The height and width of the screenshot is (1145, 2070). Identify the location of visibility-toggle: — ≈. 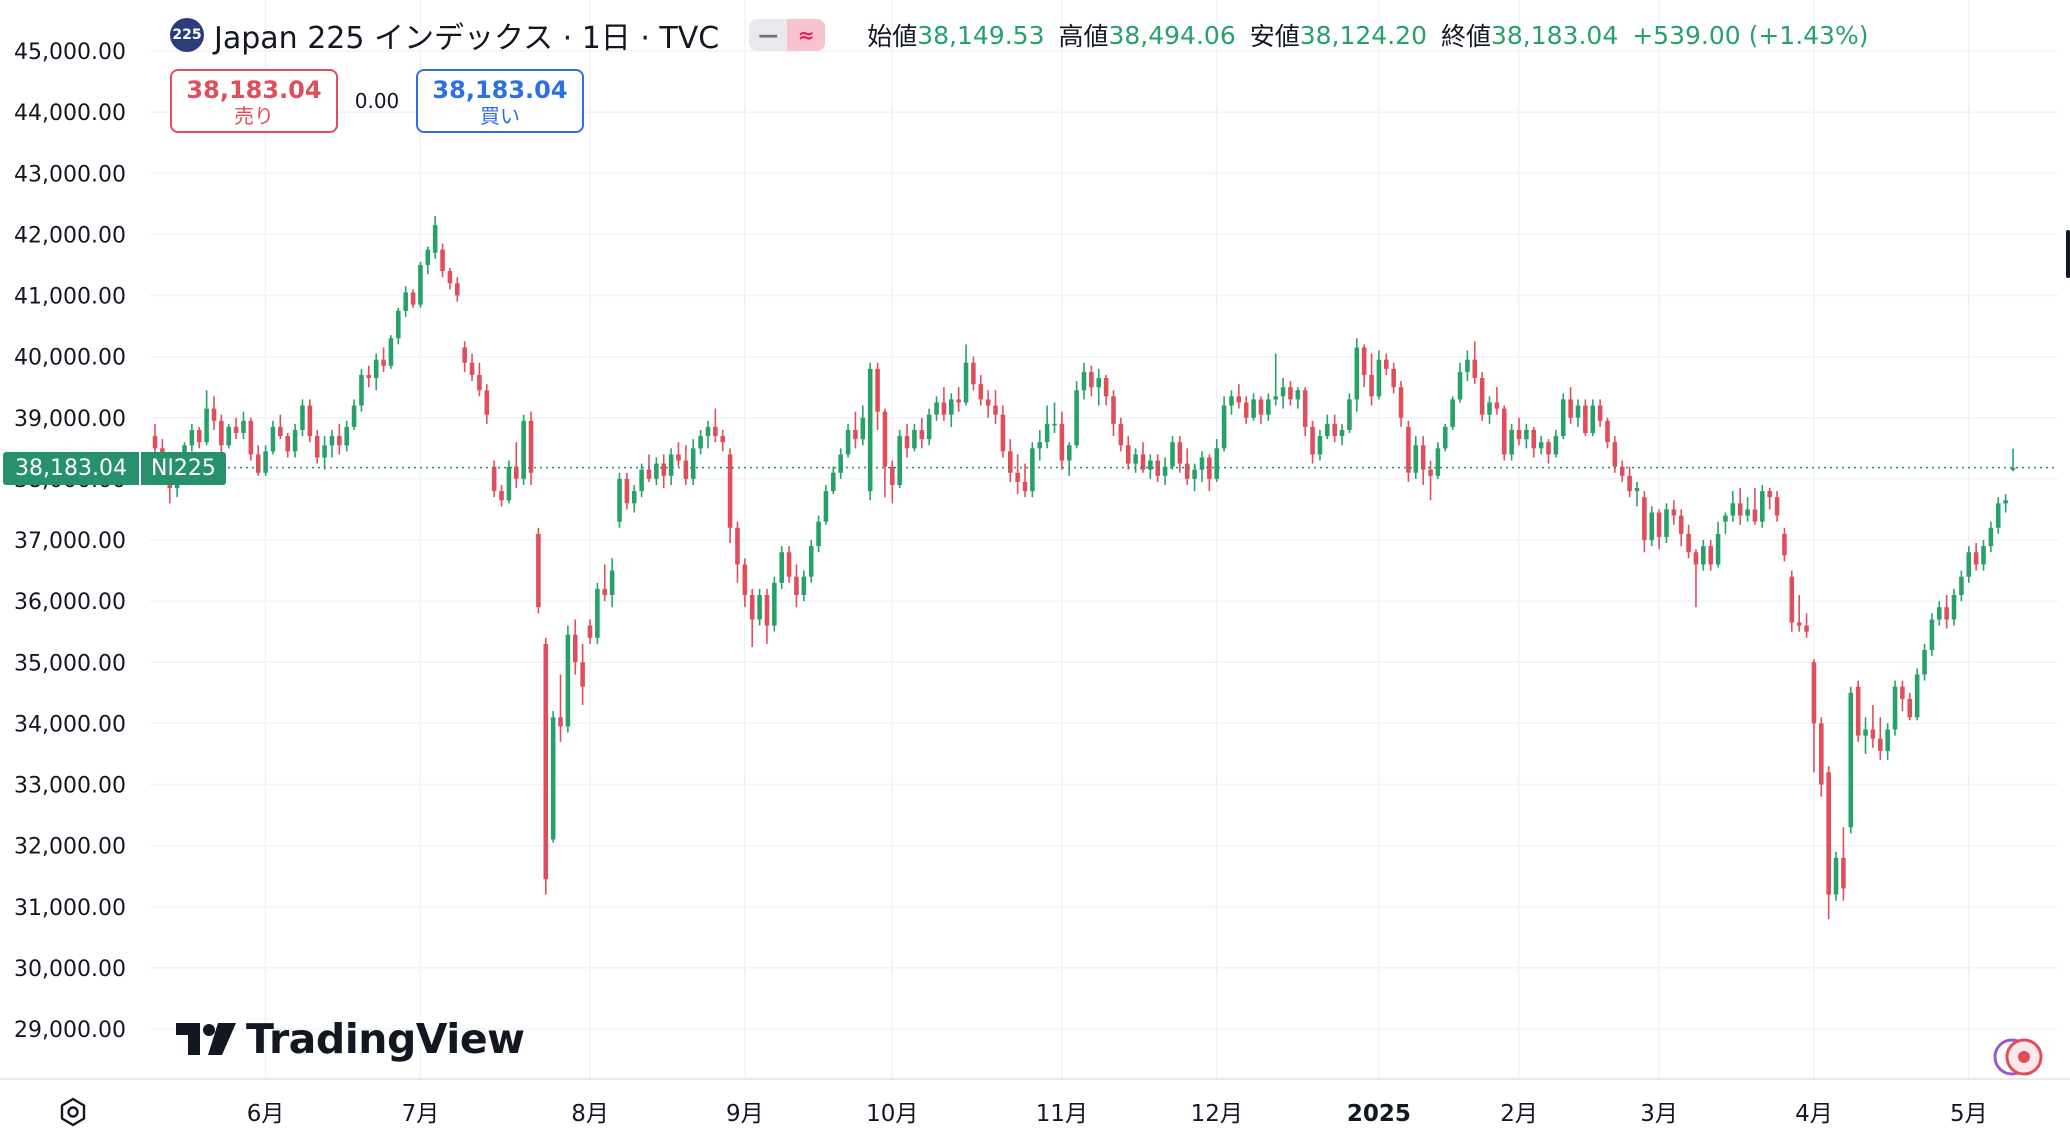
(787, 35).